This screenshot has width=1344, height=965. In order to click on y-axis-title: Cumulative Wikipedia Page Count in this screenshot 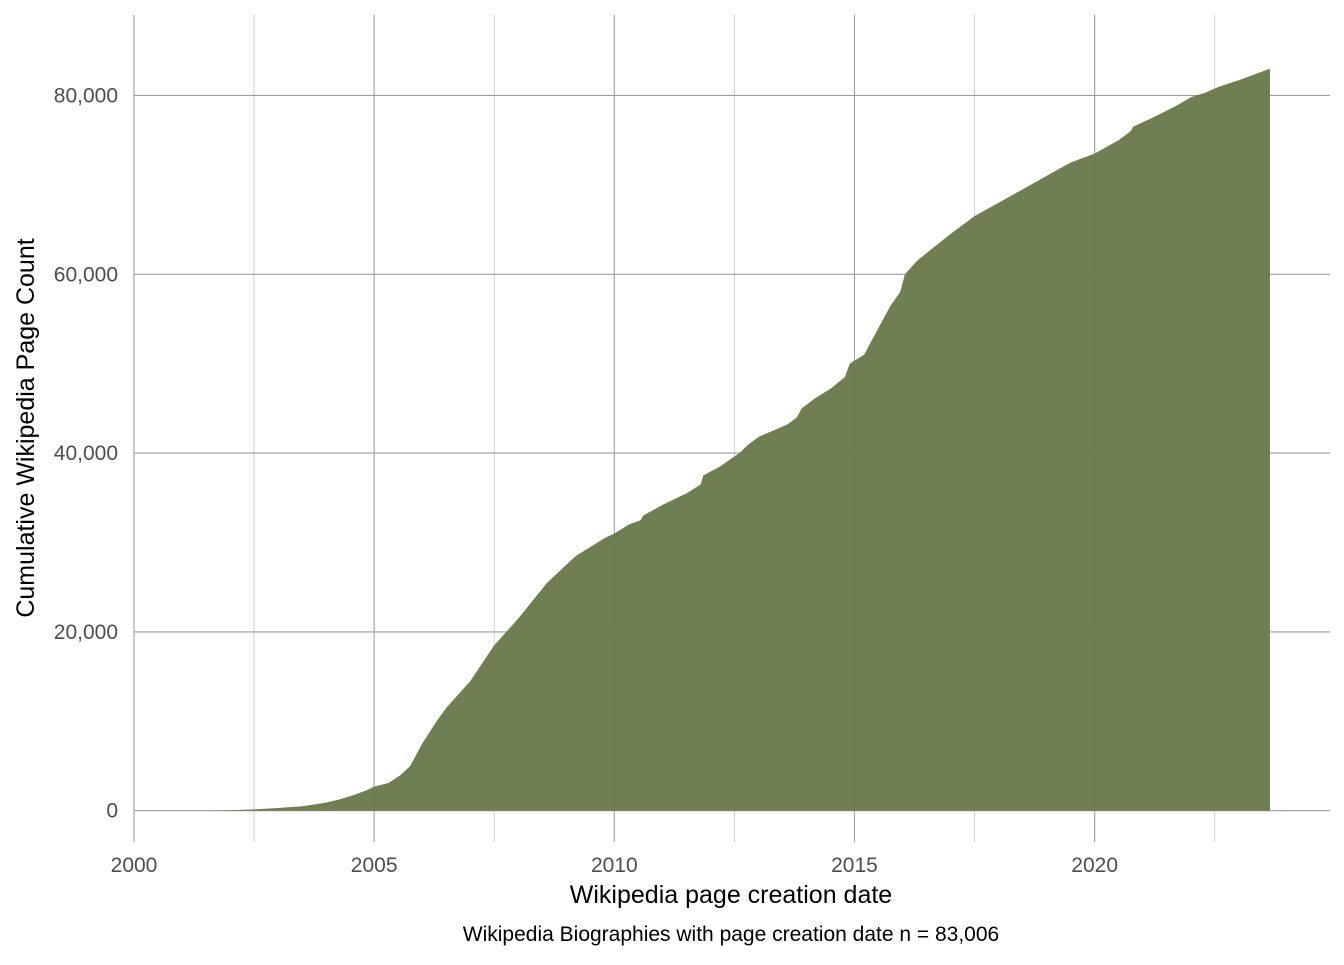, I will do `click(26, 427)`.